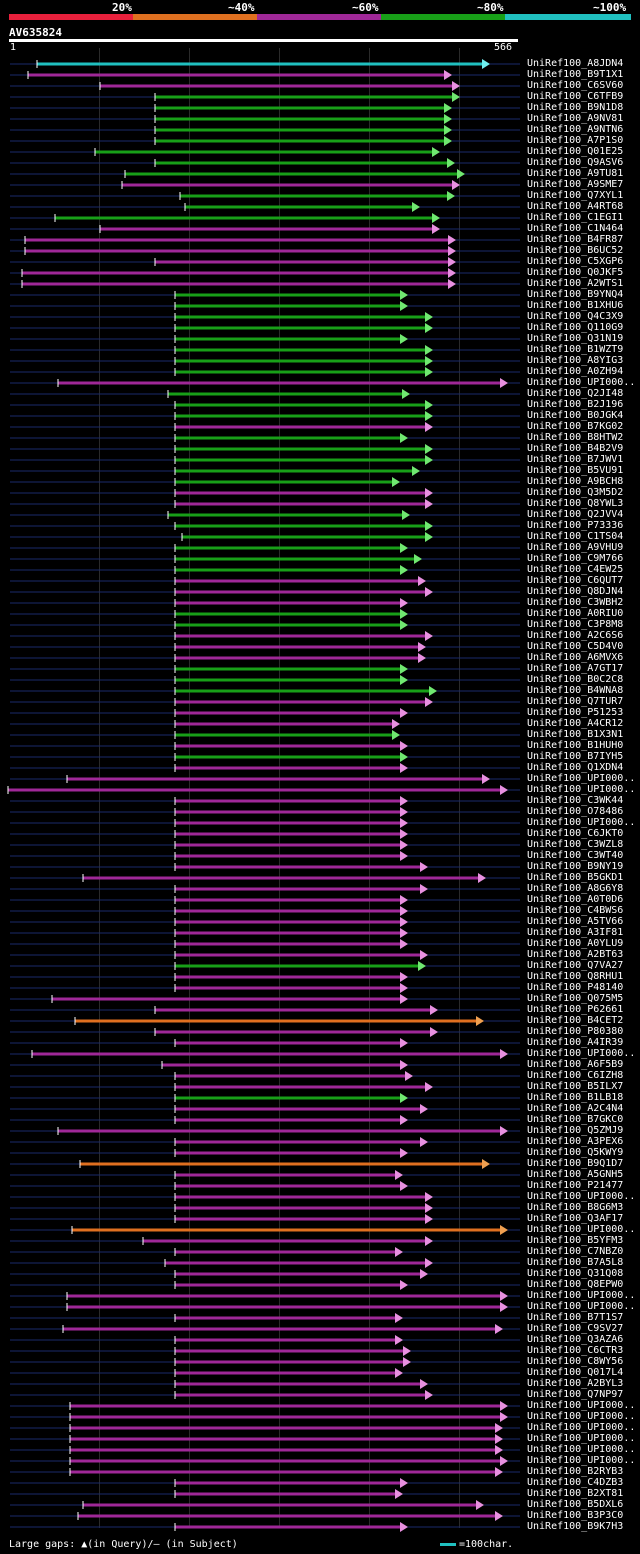  What do you see at coordinates (575, 558) in the screenshot?
I see `hit-label: UniRef100_C9M766` at bounding box center [575, 558].